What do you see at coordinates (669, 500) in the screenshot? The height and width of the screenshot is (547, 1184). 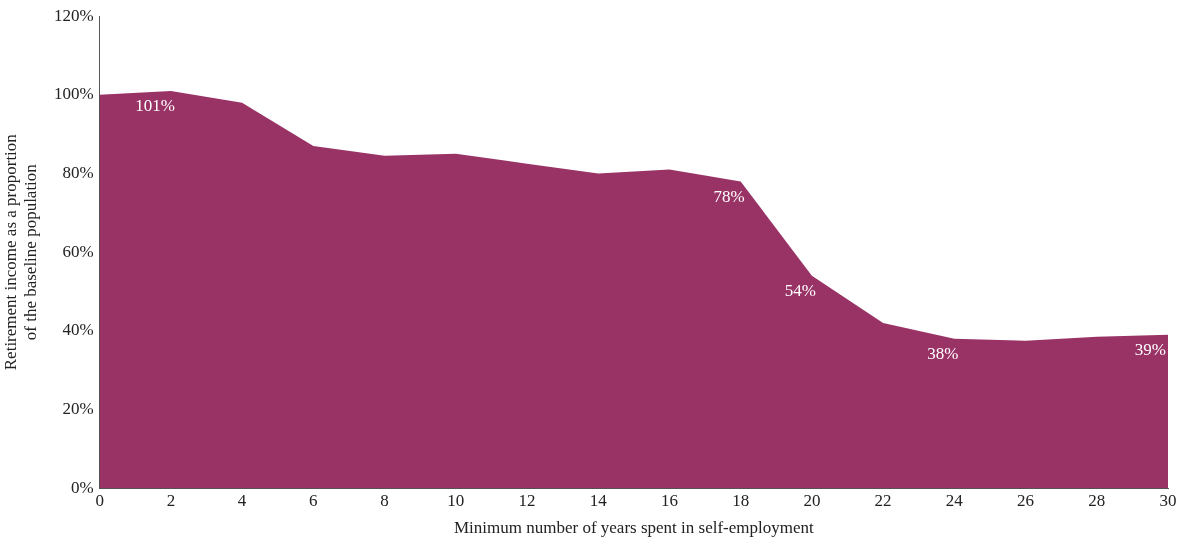 I see `x-tick-label: 16` at bounding box center [669, 500].